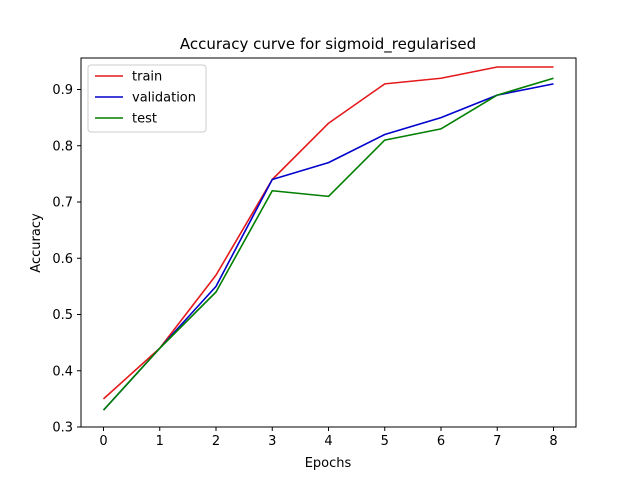 This screenshot has width=640, height=480. Describe the element at coordinates (497, 441) in the screenshot. I see `x-tick-label: 7` at that location.